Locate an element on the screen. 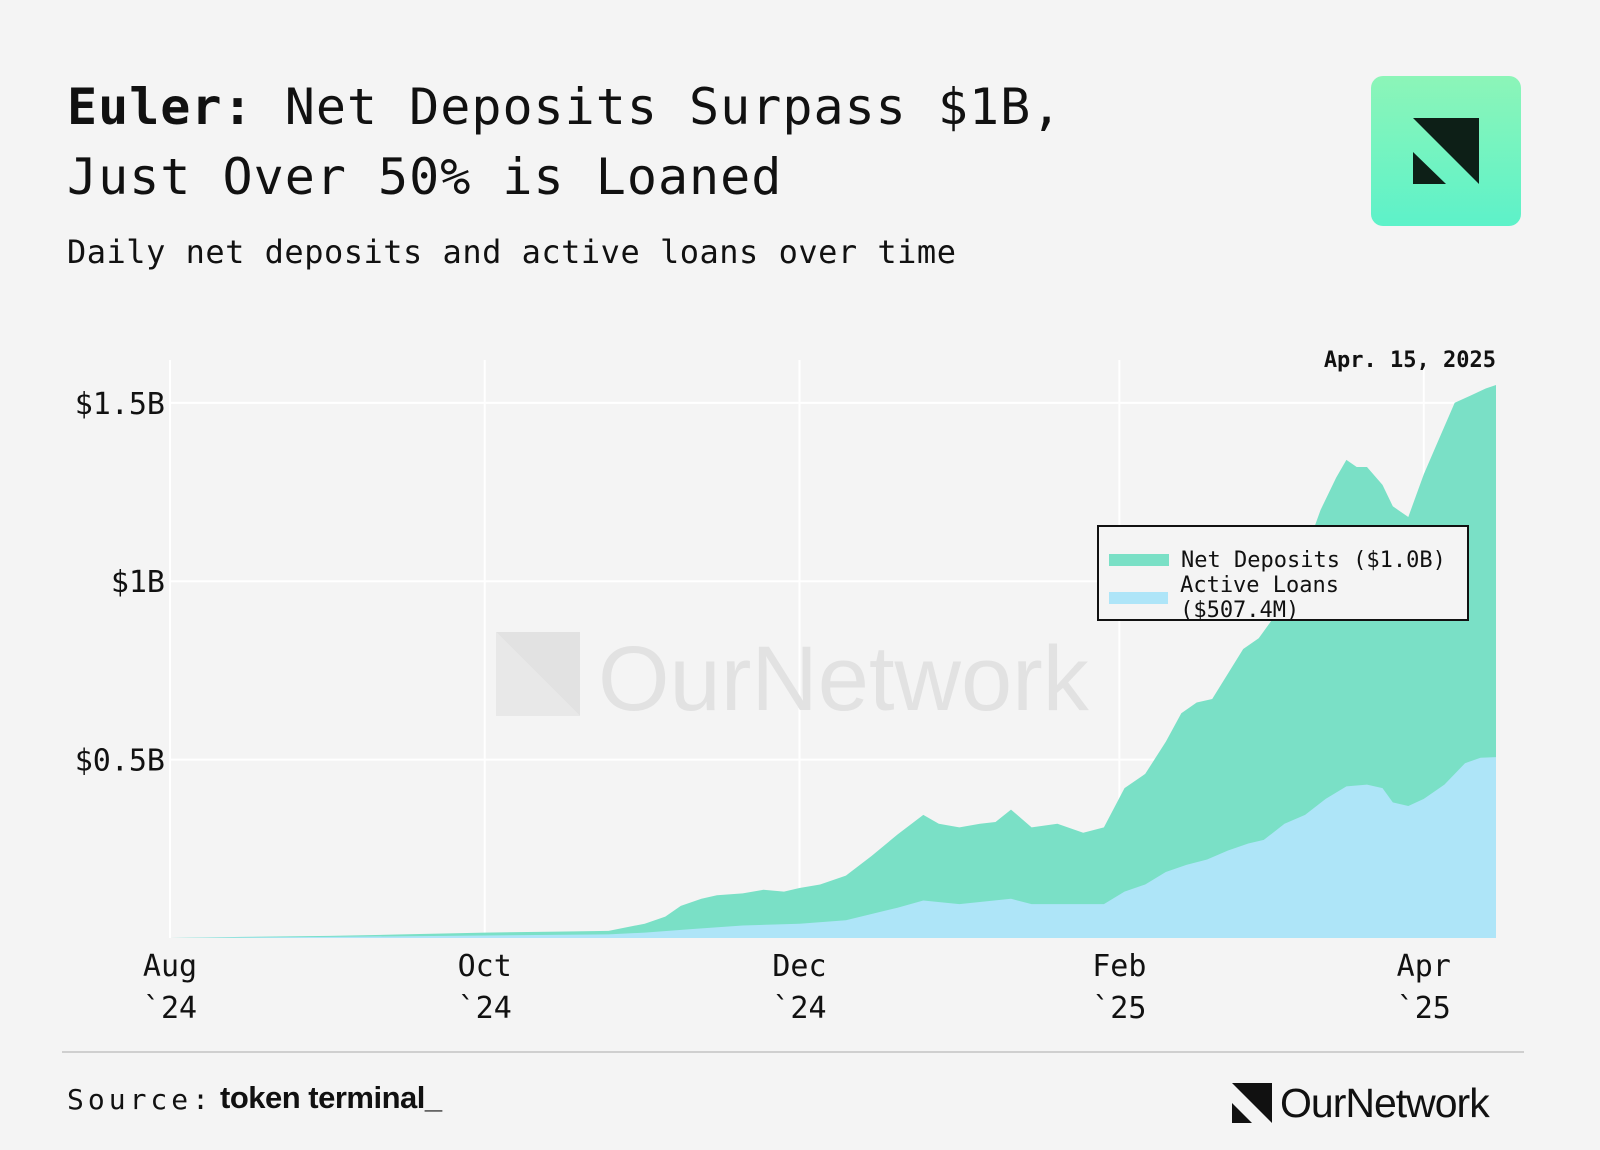  footer-brand-name: OurNetwork is located at coordinates (1385, 1102).